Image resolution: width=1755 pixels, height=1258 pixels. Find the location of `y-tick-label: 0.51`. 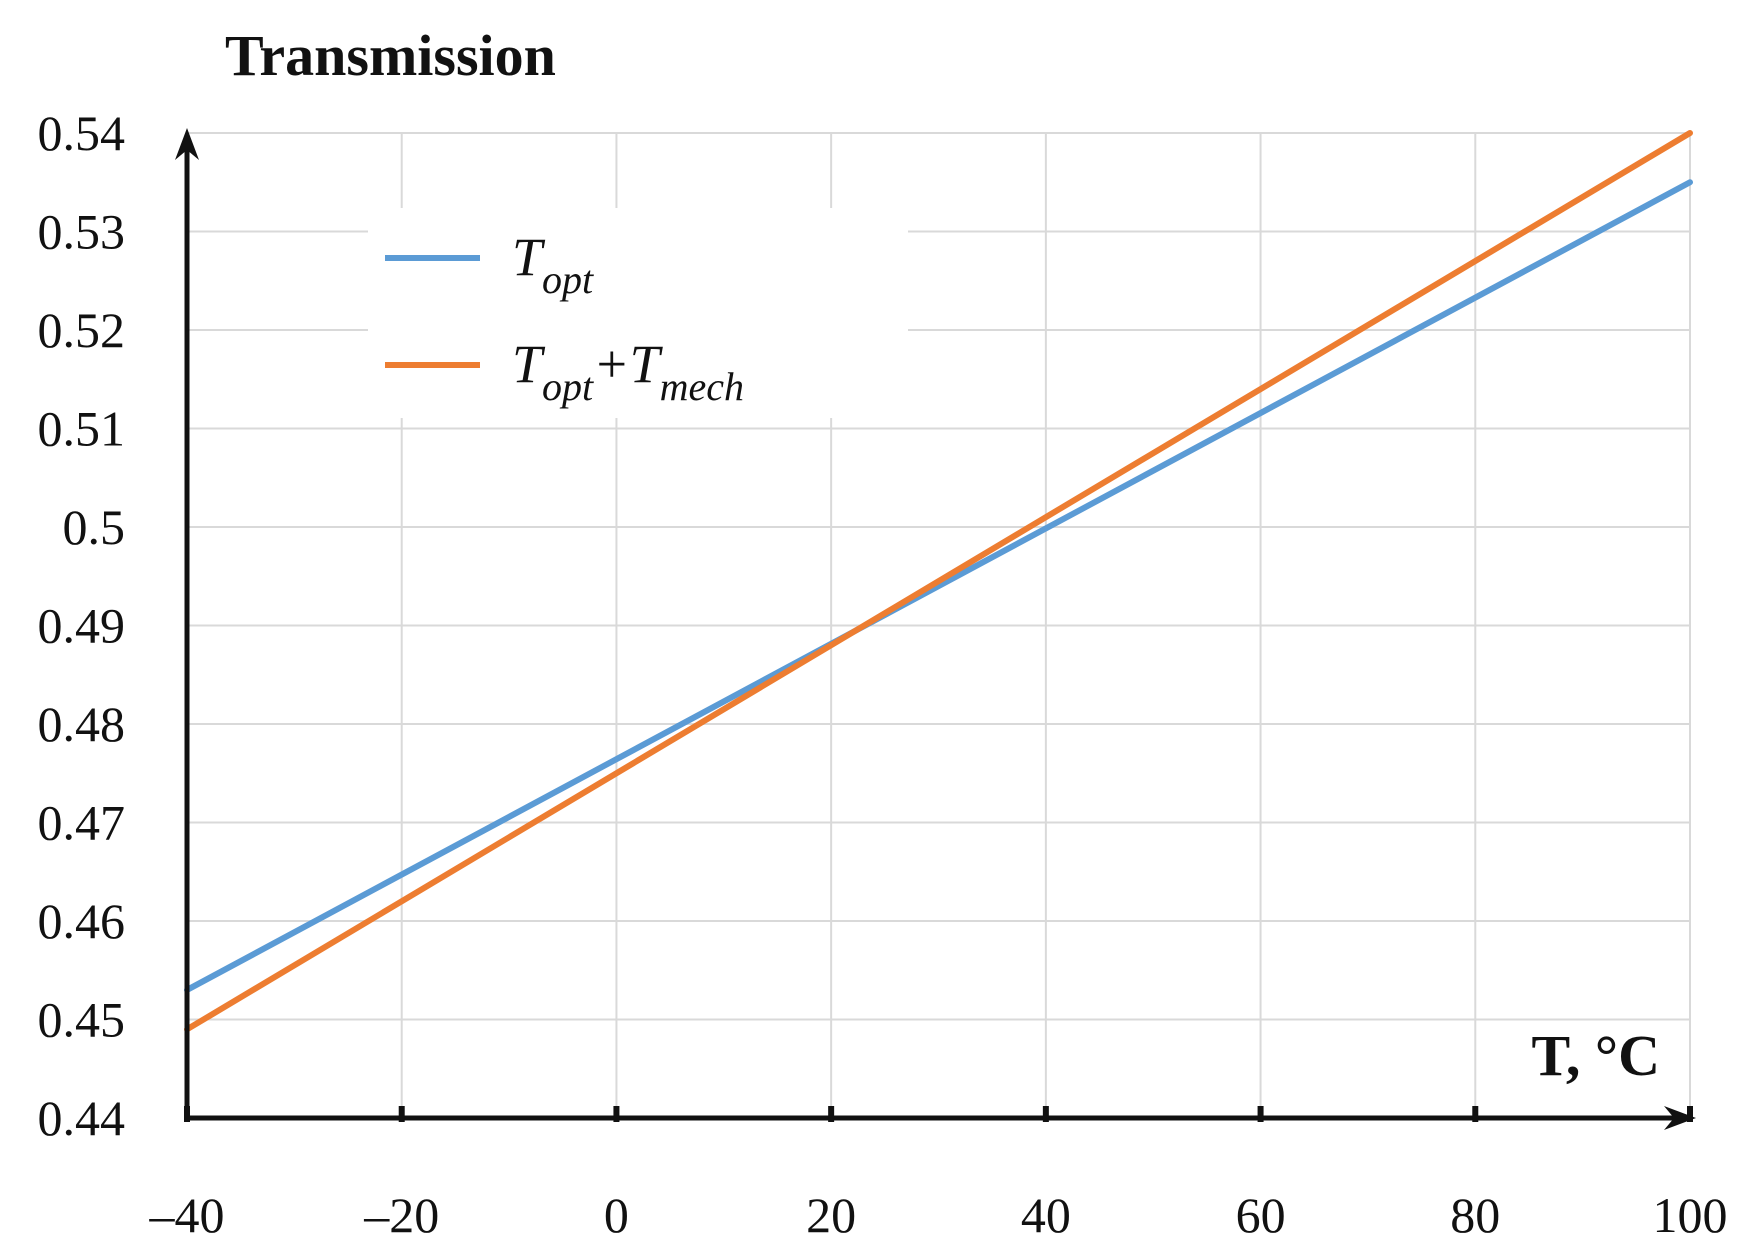

y-tick-label: 0.51 is located at coordinates (82, 429).